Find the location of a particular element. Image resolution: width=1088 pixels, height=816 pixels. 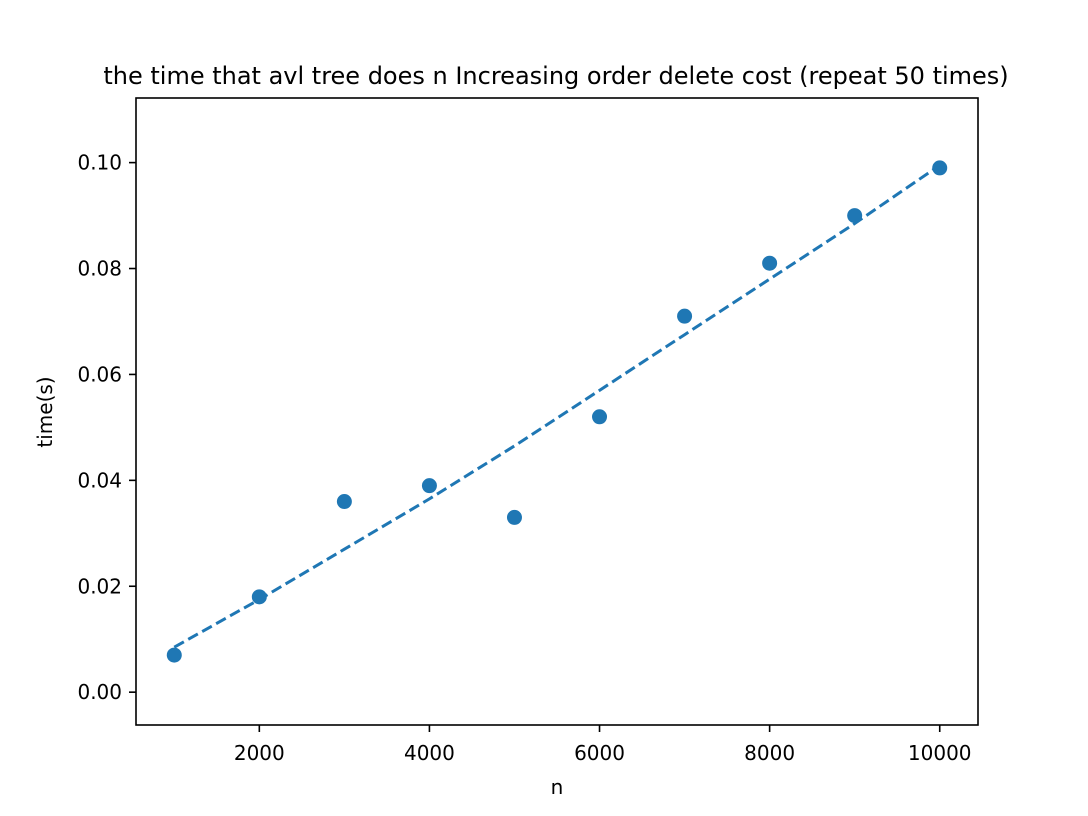

x-axis-label: n is located at coordinates (557, 787).